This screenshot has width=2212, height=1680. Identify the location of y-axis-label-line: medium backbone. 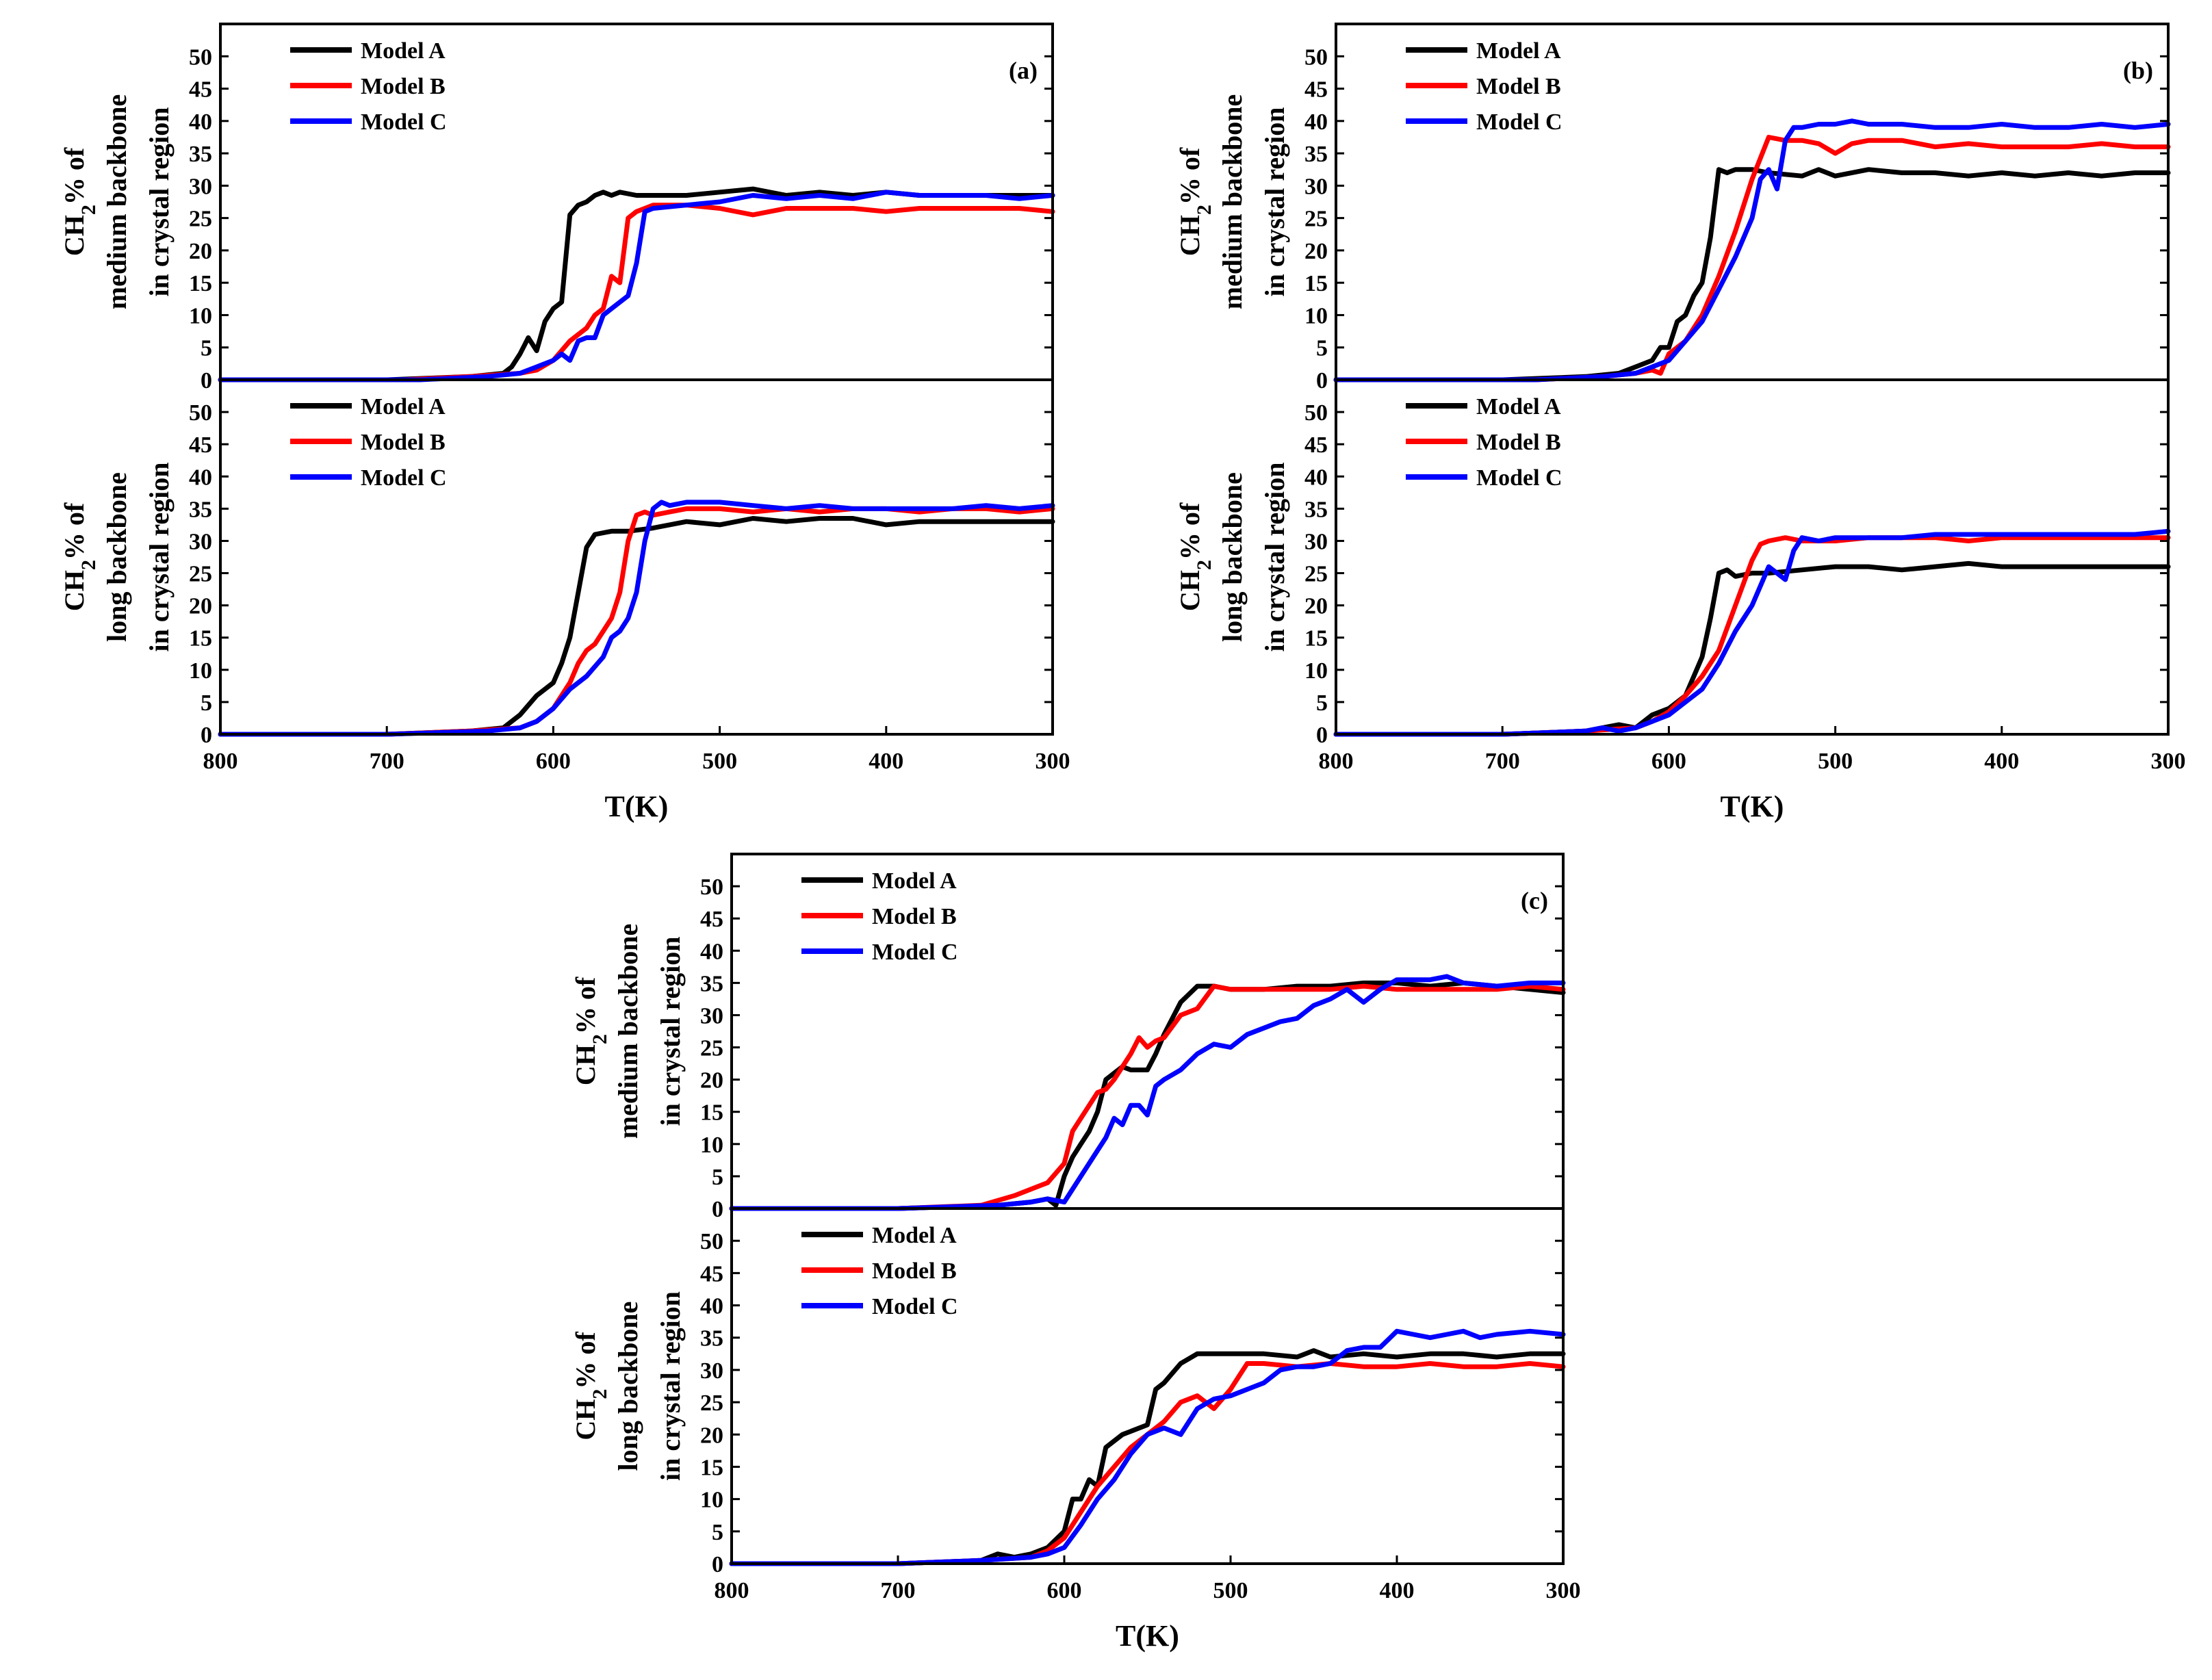
(117, 202).